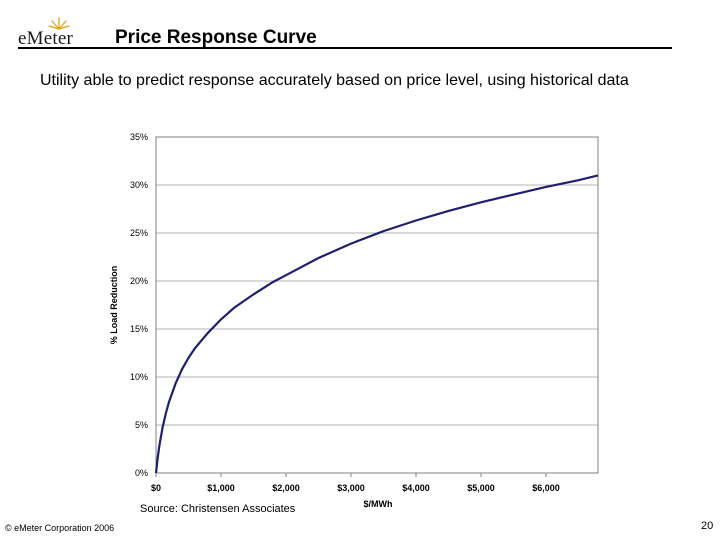 The height and width of the screenshot is (540, 720). Describe the element at coordinates (218, 509) in the screenshot. I see `source-note: Source: Christensen Associates` at that location.